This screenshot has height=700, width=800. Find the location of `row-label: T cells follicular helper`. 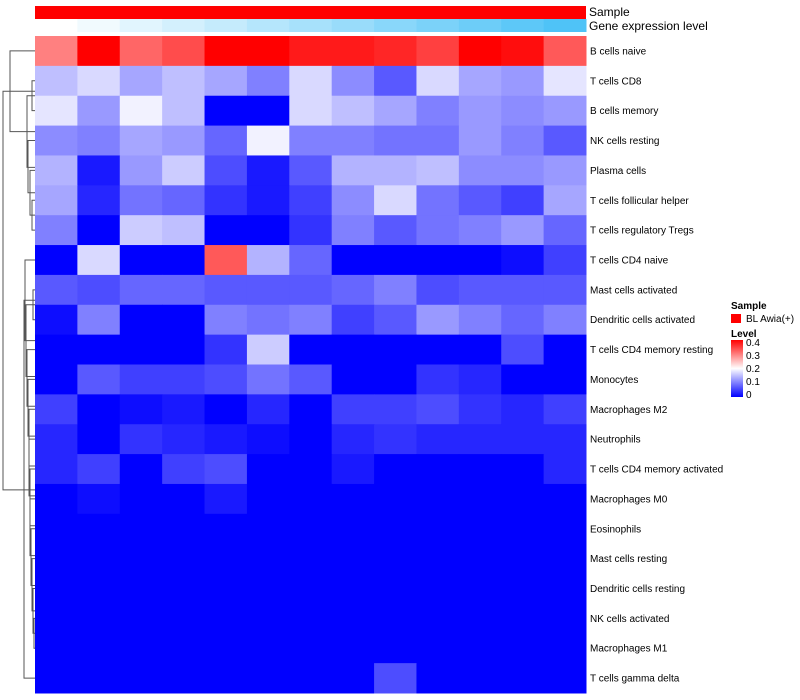

row-label: T cells follicular helper is located at coordinates (639, 201).